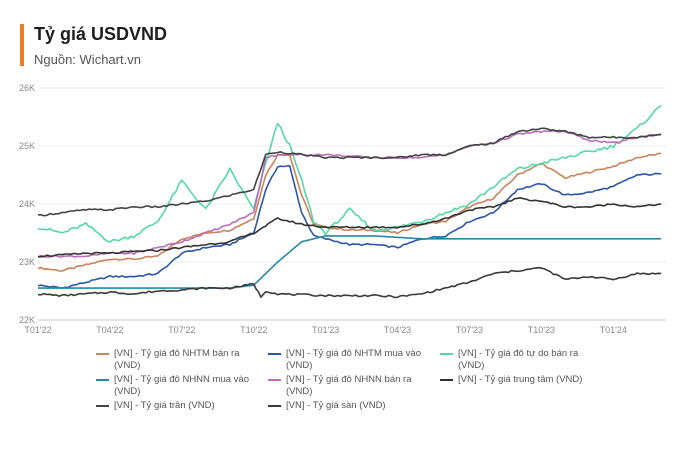  What do you see at coordinates (27, 88) in the screenshot?
I see `y-tick-label: 26K` at bounding box center [27, 88].